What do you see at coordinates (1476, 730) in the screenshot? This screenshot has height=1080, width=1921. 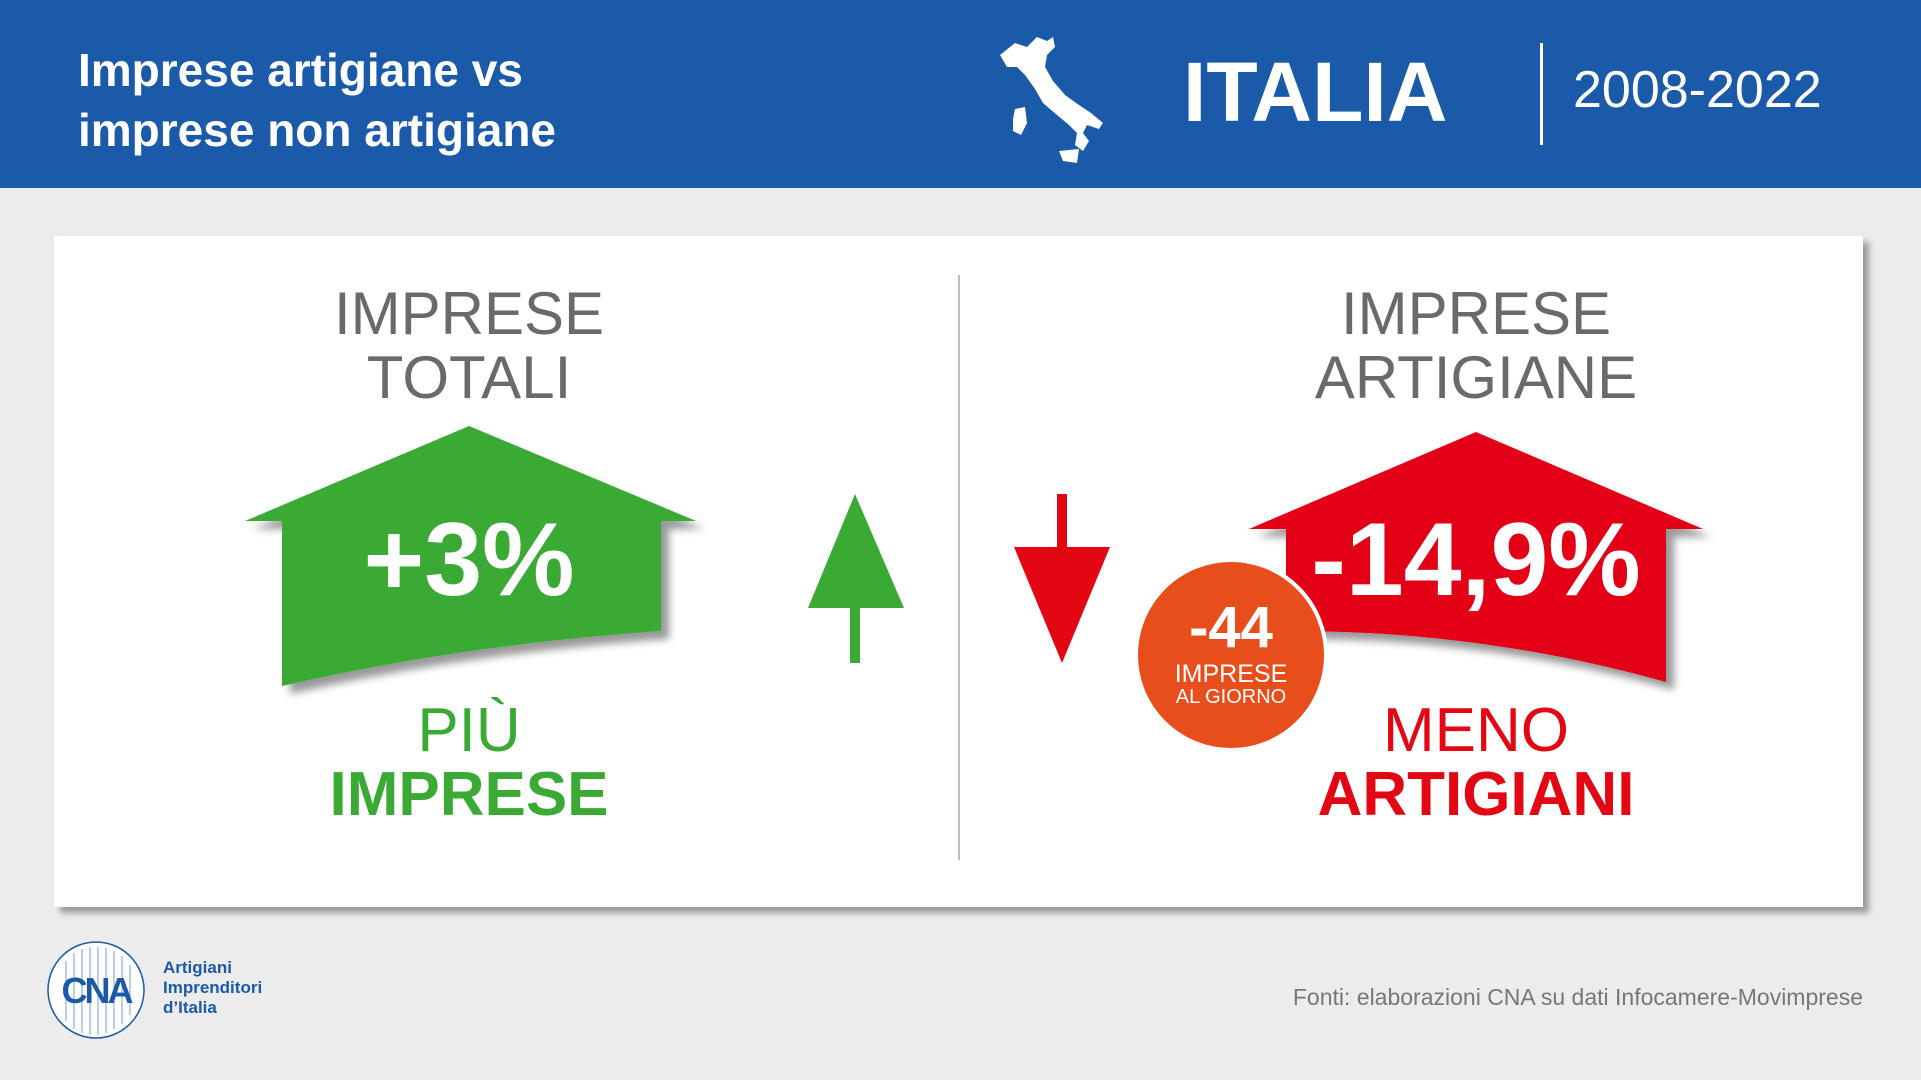 I see `right-caption-1: MENO` at bounding box center [1476, 730].